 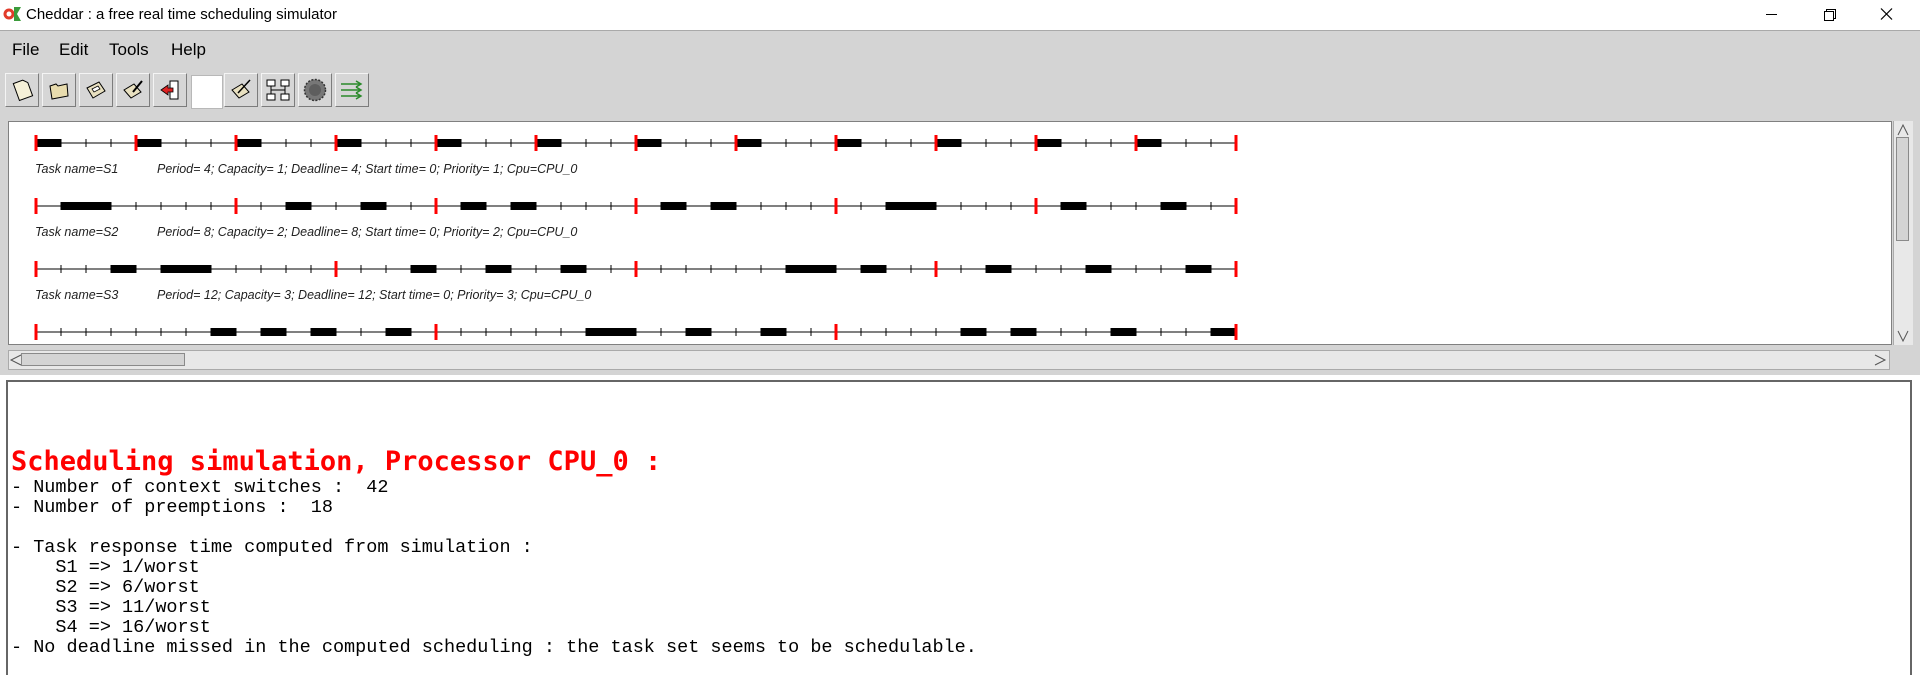 I want to click on edit-properties-button, so click(x=241, y=90).